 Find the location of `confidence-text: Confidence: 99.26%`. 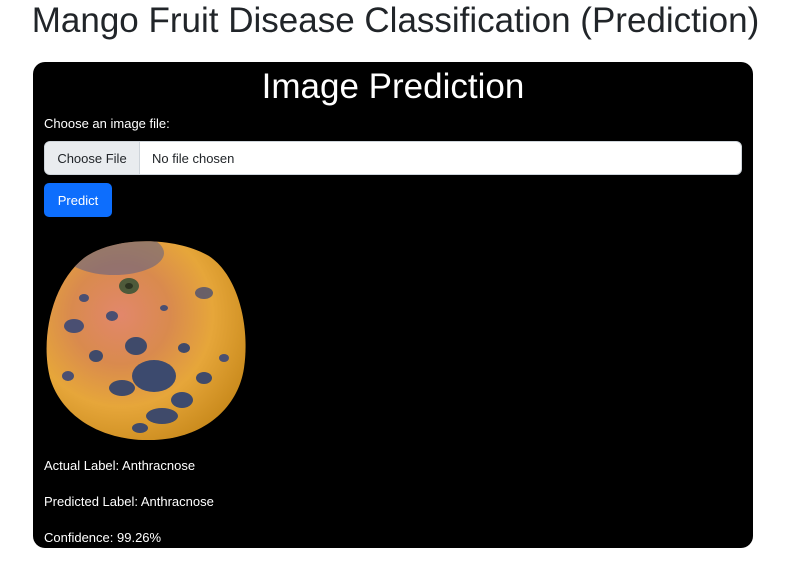

confidence-text: Confidence: 99.26% is located at coordinates (103, 537).